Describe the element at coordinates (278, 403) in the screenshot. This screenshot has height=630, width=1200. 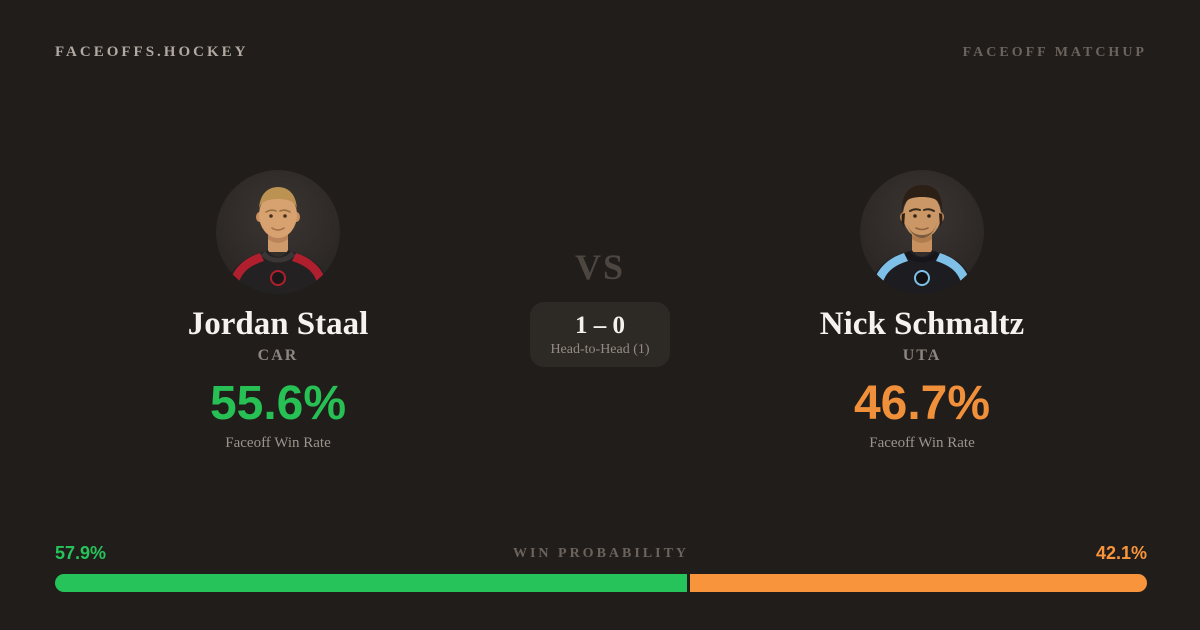
I see `left-win-rate: 55.6%` at that location.